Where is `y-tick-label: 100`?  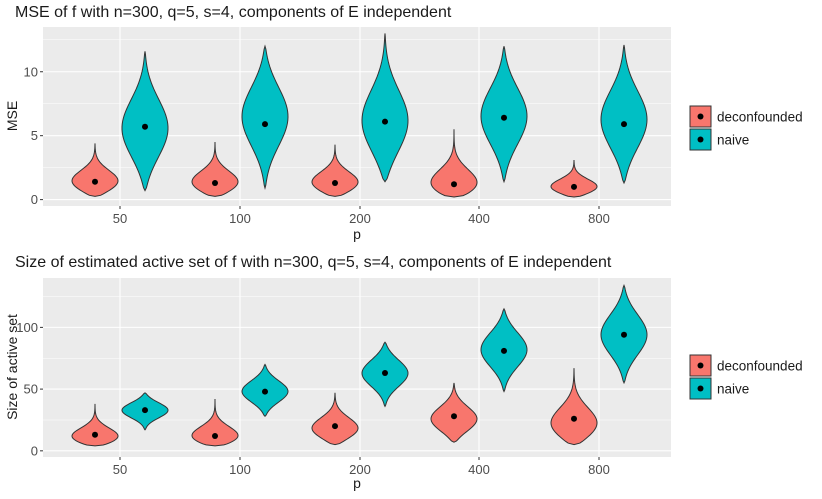
y-tick-label: 100 is located at coordinates (27, 327).